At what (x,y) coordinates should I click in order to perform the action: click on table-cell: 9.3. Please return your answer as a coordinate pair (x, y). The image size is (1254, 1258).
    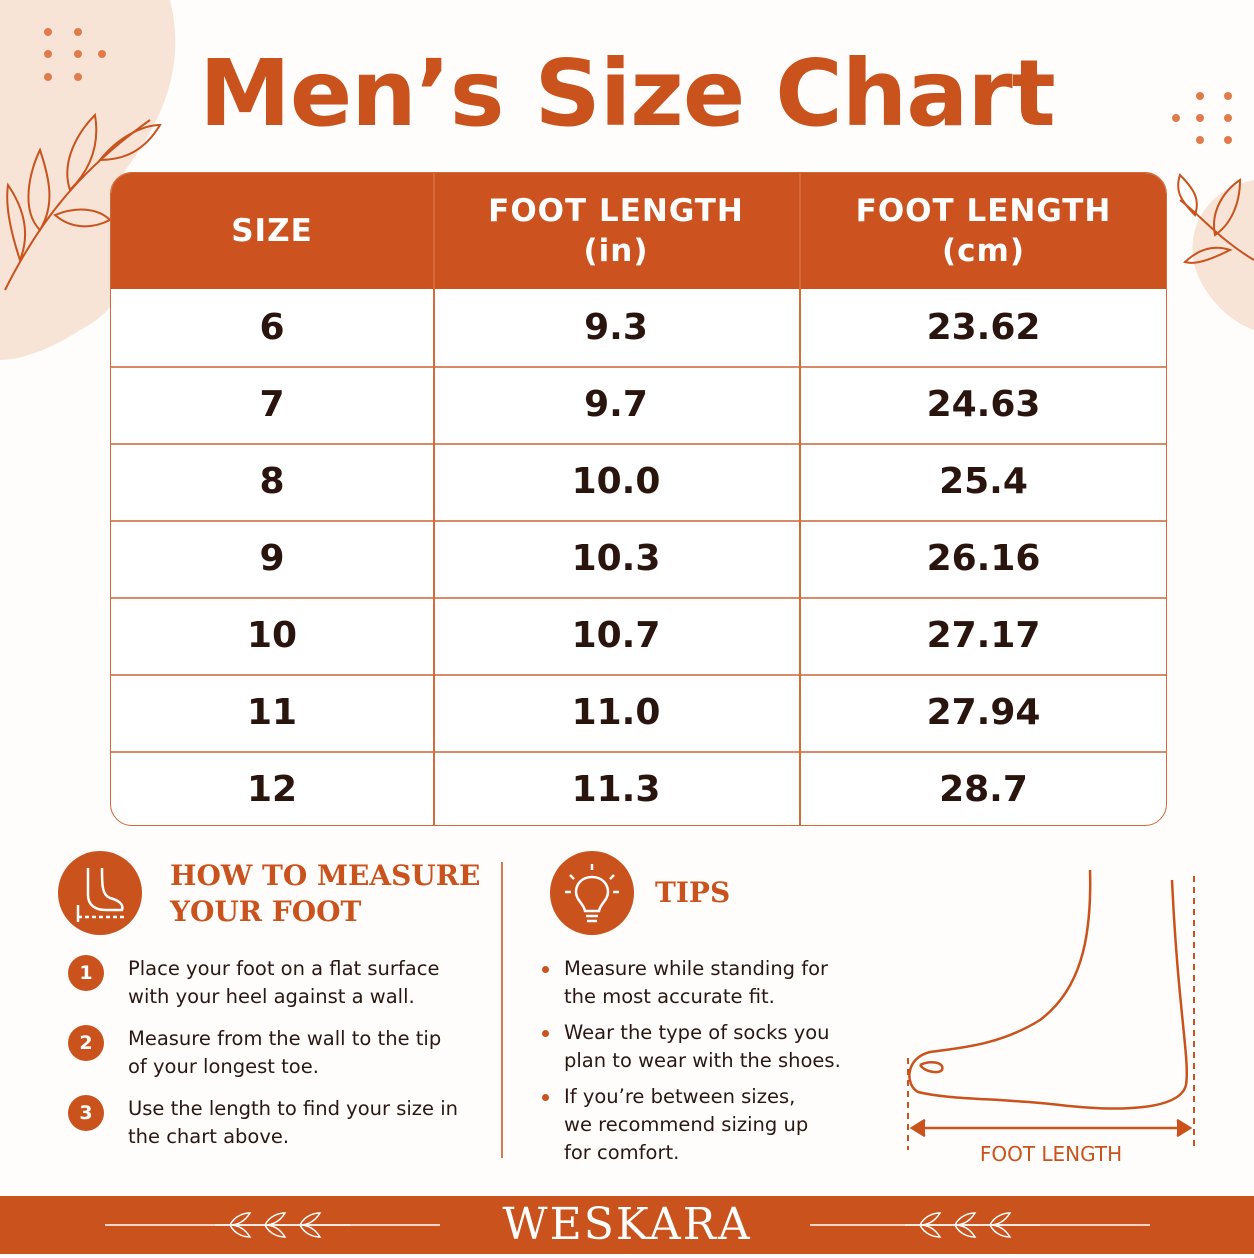
    Looking at the image, I should click on (616, 327).